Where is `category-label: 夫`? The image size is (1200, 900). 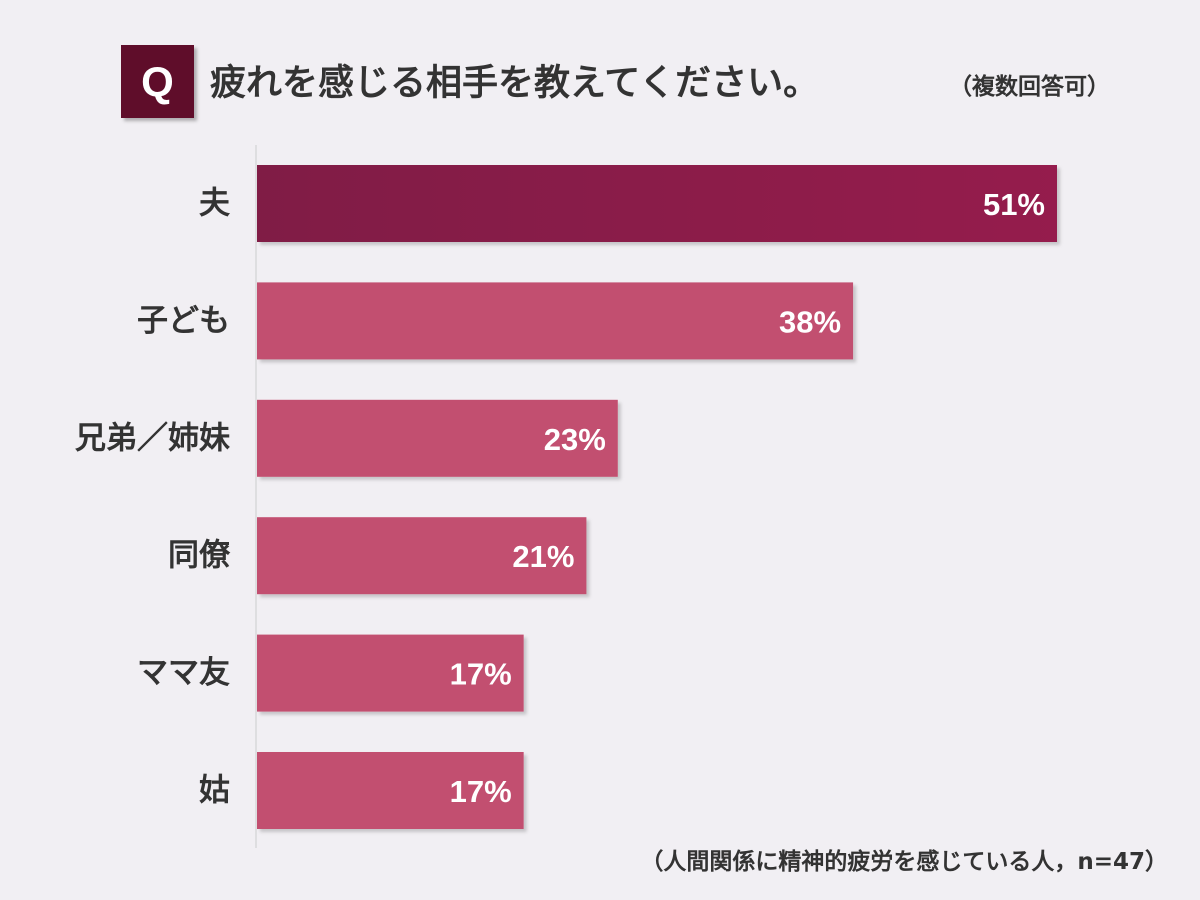 category-label: 夫 is located at coordinates (215, 204).